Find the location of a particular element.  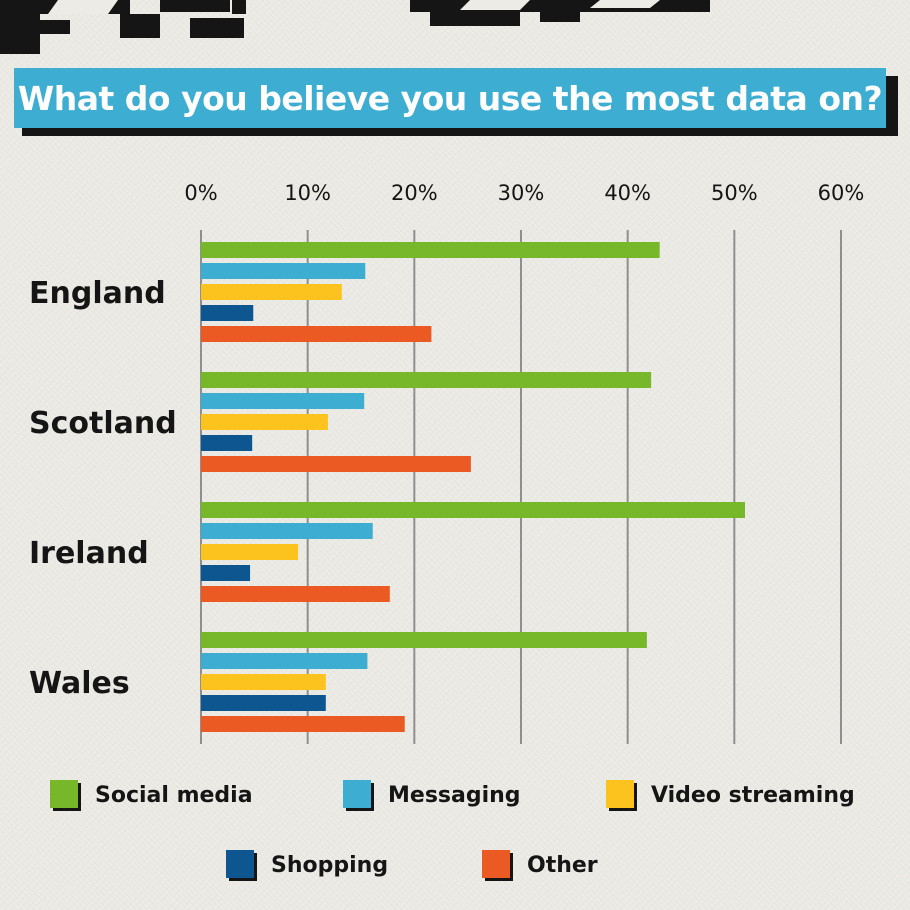

legend-label-video-streaming: Video streaming is located at coordinates (753, 795).